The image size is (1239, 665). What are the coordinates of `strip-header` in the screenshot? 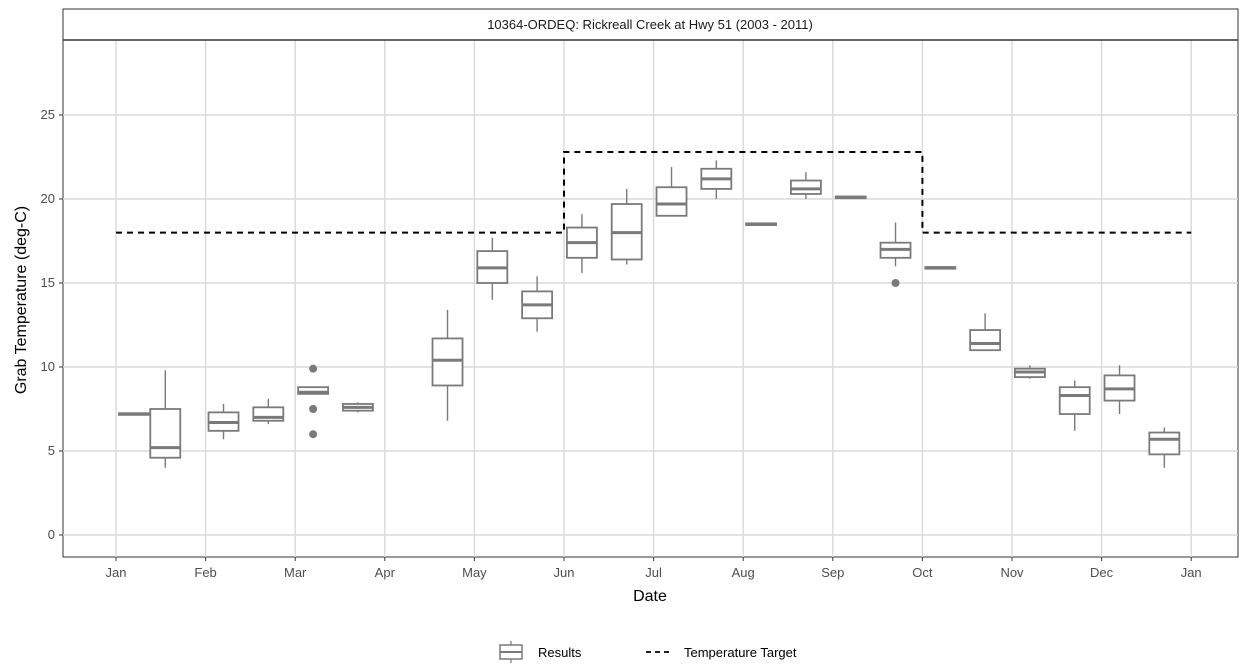 It's located at (650, 24).